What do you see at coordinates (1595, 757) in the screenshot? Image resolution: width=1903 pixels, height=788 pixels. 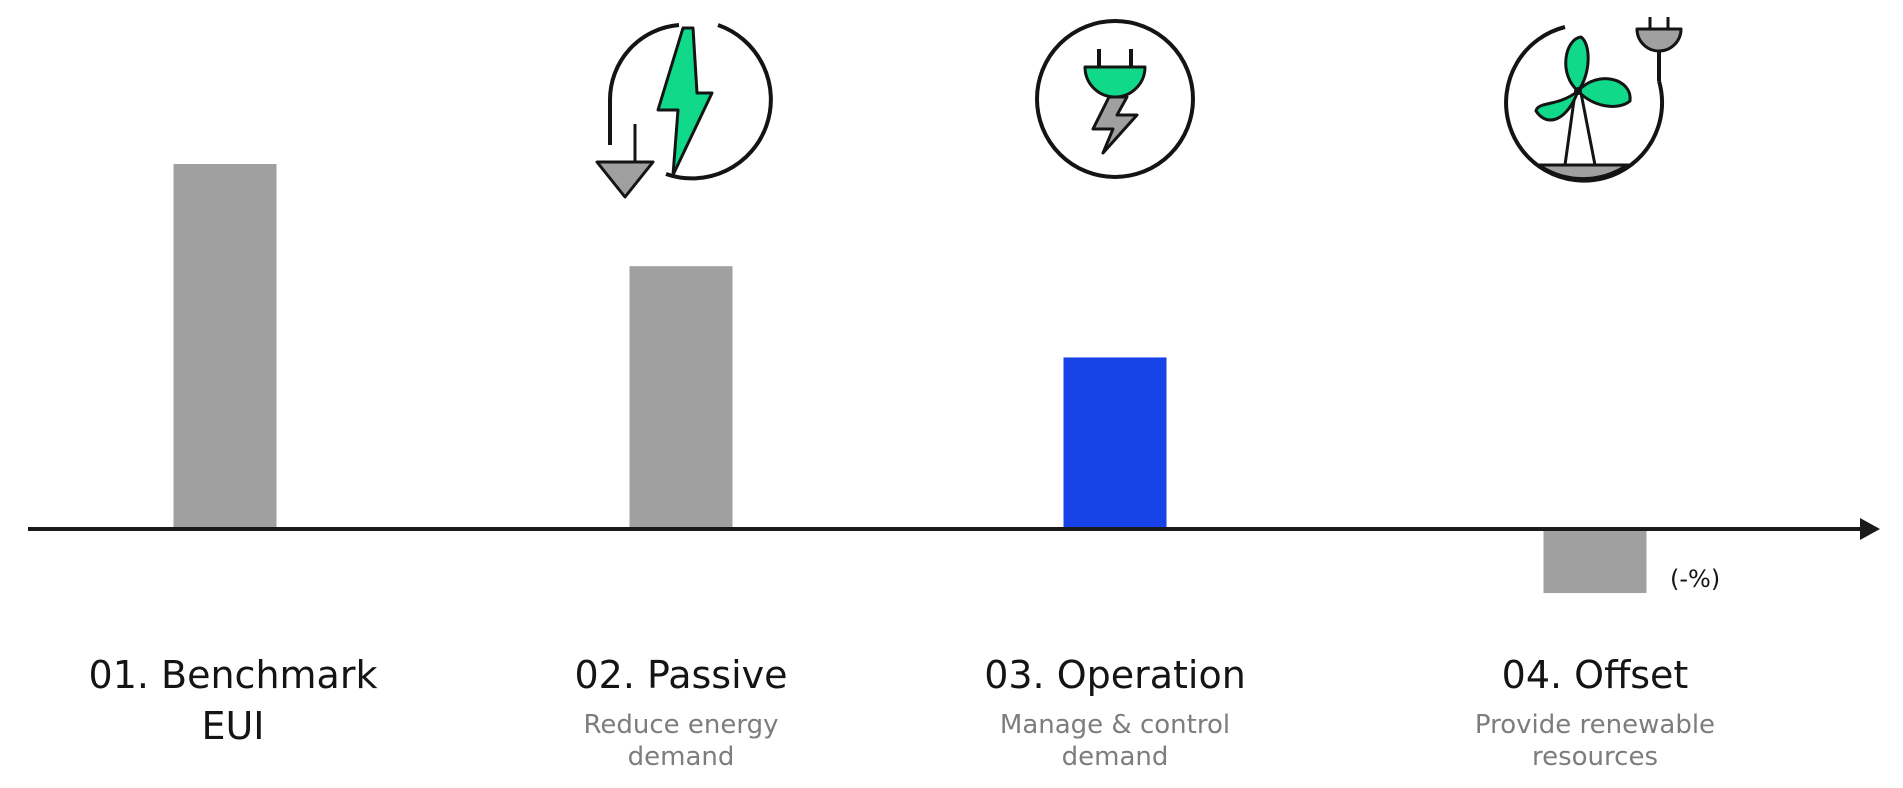 I see `category-subtitle-4-line-2: resources` at bounding box center [1595, 757].